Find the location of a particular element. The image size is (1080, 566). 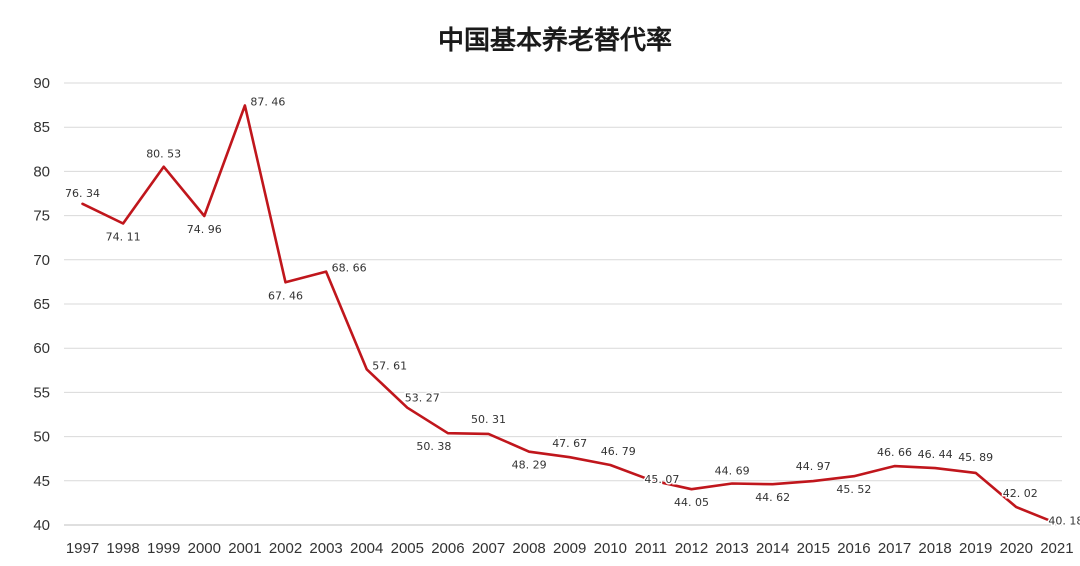

y-tick-label: 50 is located at coordinates (41, 437).